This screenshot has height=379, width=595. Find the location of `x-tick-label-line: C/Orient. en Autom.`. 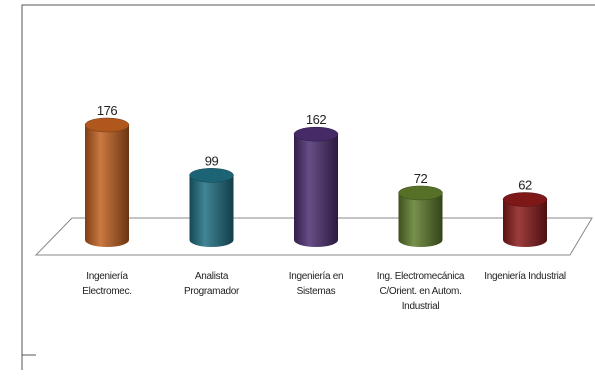

x-tick-label-line: C/Orient. en Autom. is located at coordinates (420, 291).